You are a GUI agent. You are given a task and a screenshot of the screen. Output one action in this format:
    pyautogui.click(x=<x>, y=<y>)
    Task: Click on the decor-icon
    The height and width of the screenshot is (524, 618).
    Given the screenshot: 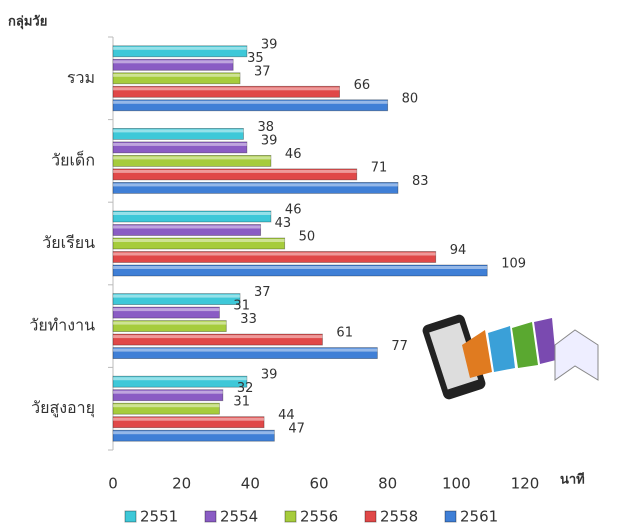 What is the action you would take?
    pyautogui.click(x=510, y=357)
    